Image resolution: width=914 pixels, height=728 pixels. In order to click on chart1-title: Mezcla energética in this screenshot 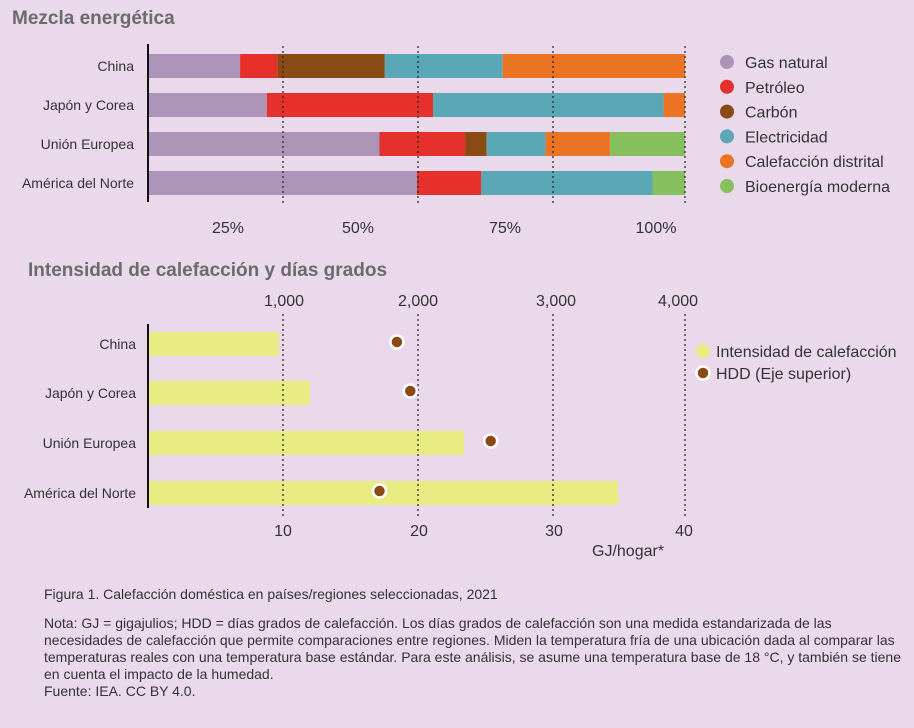, I will do `click(93, 18)`.